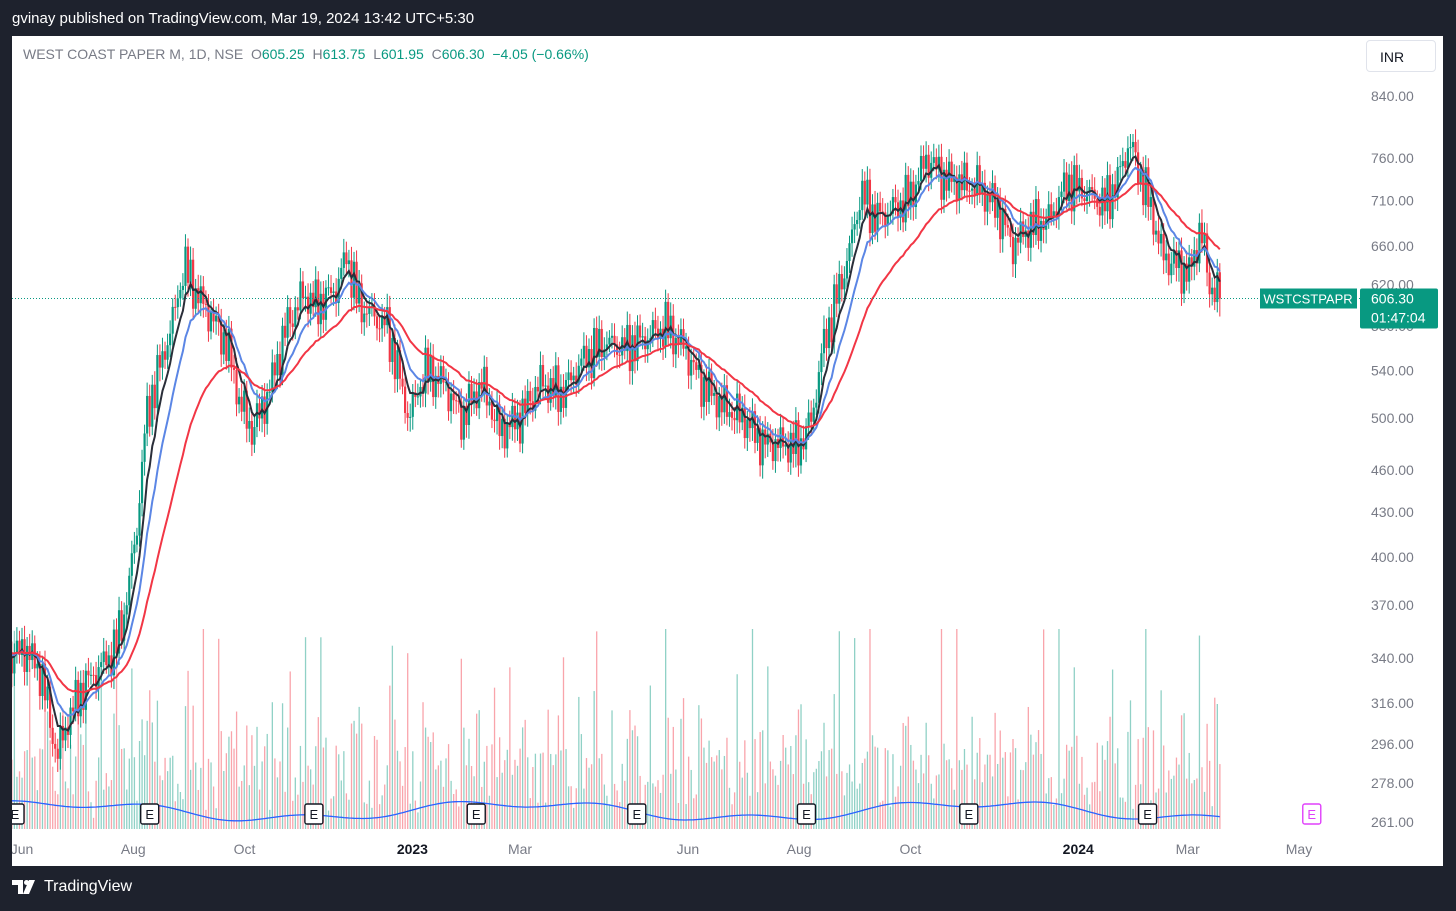  I want to click on x-tick-label: Aug, so click(133, 849).